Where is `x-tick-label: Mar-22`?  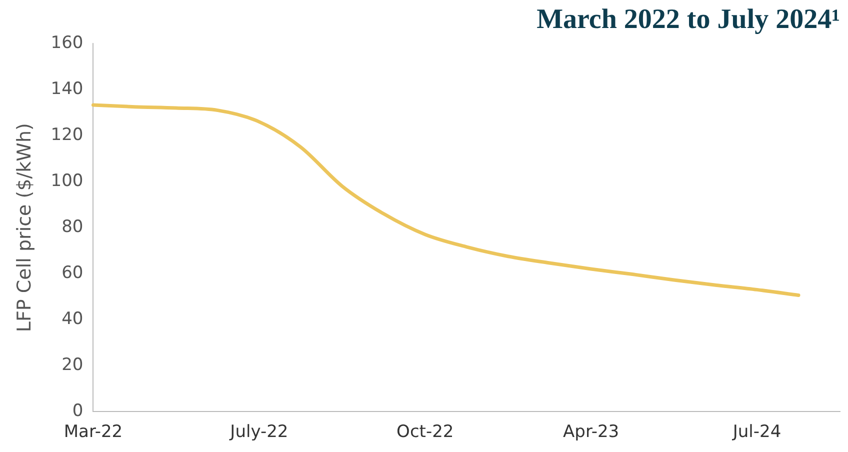
x-tick-label: Mar-22 is located at coordinates (93, 432).